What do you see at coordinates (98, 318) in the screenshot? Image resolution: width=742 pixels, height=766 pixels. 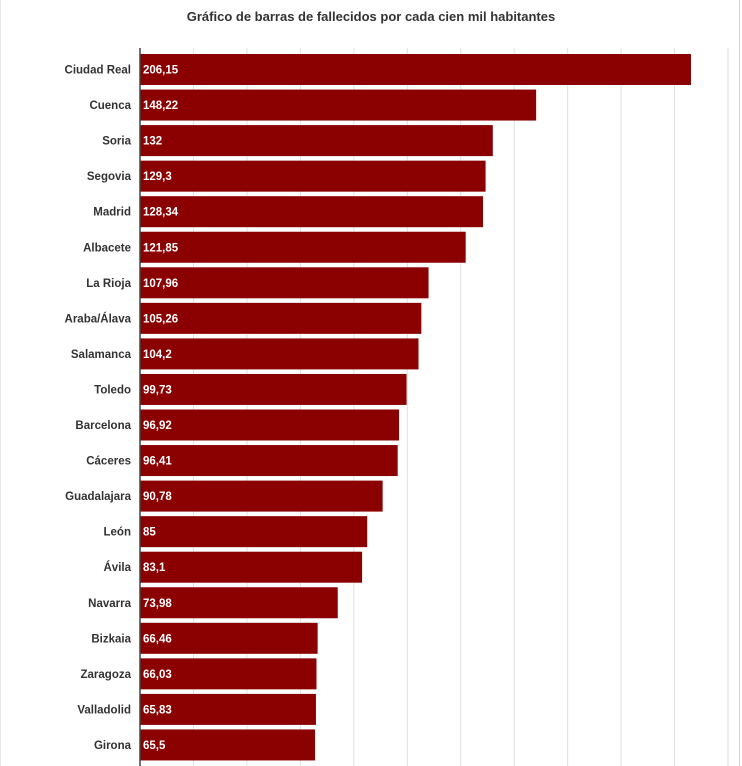 I see `category-label: Araba/Álava` at bounding box center [98, 318].